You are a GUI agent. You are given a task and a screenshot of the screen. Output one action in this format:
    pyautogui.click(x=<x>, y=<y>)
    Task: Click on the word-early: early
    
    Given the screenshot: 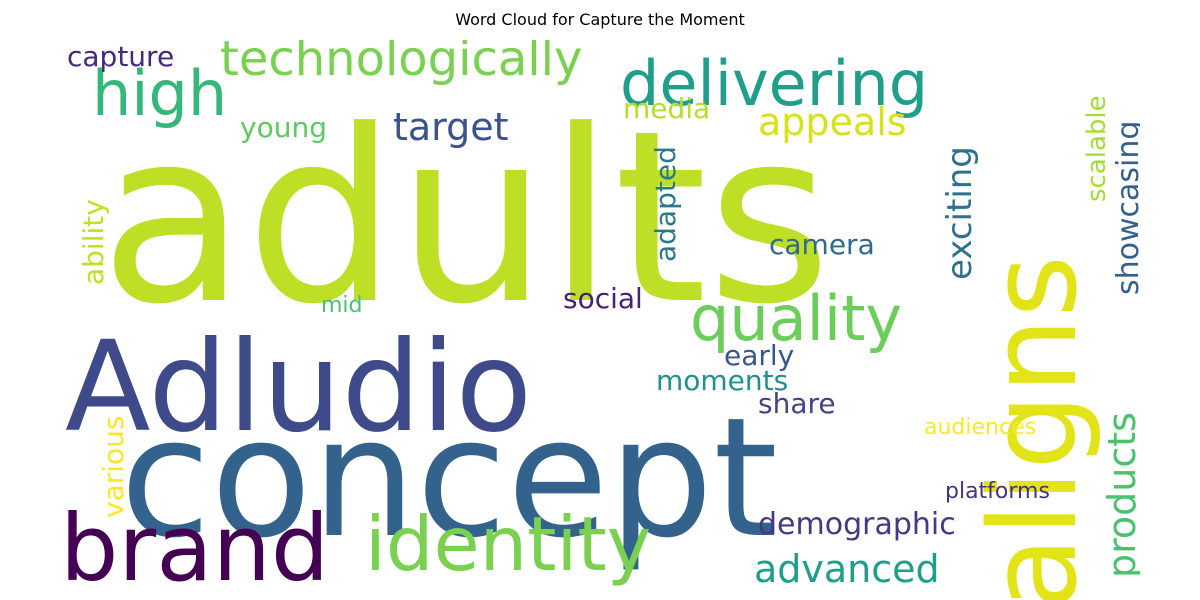 What is the action you would take?
    pyautogui.click(x=759, y=355)
    